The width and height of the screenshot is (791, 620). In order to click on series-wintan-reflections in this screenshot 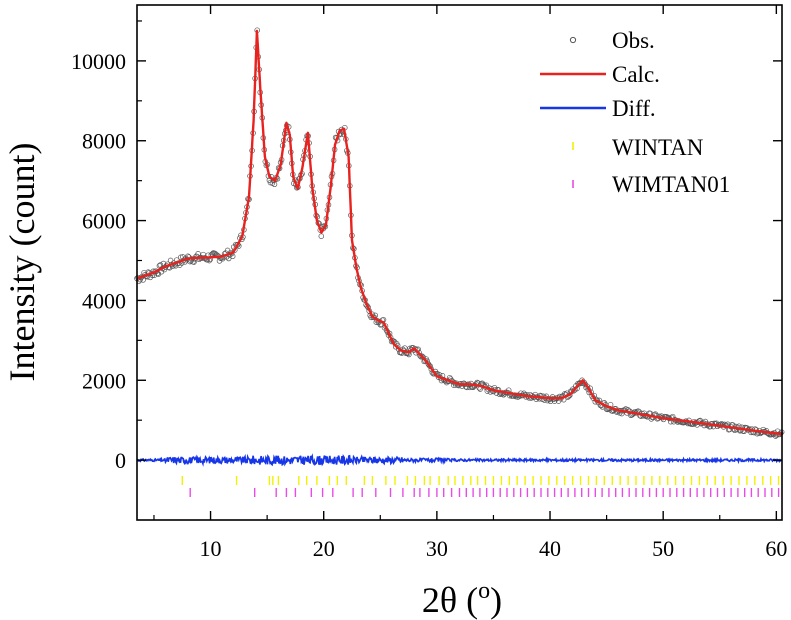, I will do `click(480, 480)`.